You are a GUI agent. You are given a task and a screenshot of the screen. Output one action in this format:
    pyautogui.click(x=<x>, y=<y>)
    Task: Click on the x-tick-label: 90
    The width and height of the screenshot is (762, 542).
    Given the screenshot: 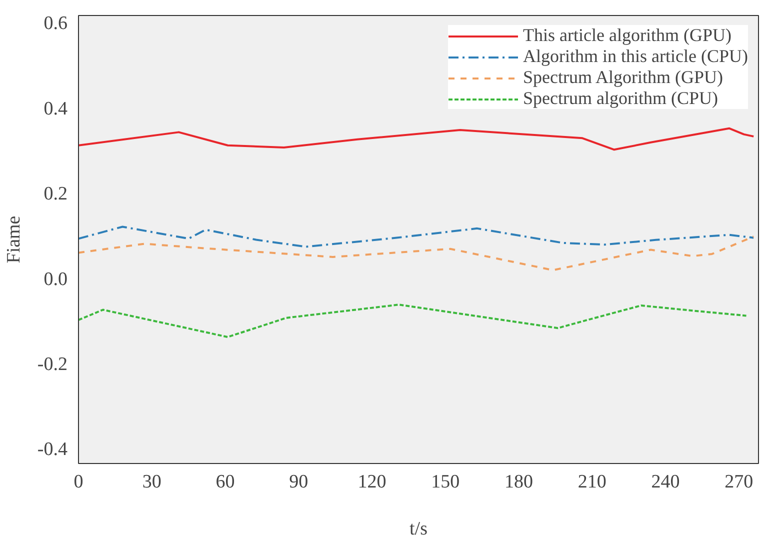 What is the action you would take?
    pyautogui.click(x=298, y=482)
    